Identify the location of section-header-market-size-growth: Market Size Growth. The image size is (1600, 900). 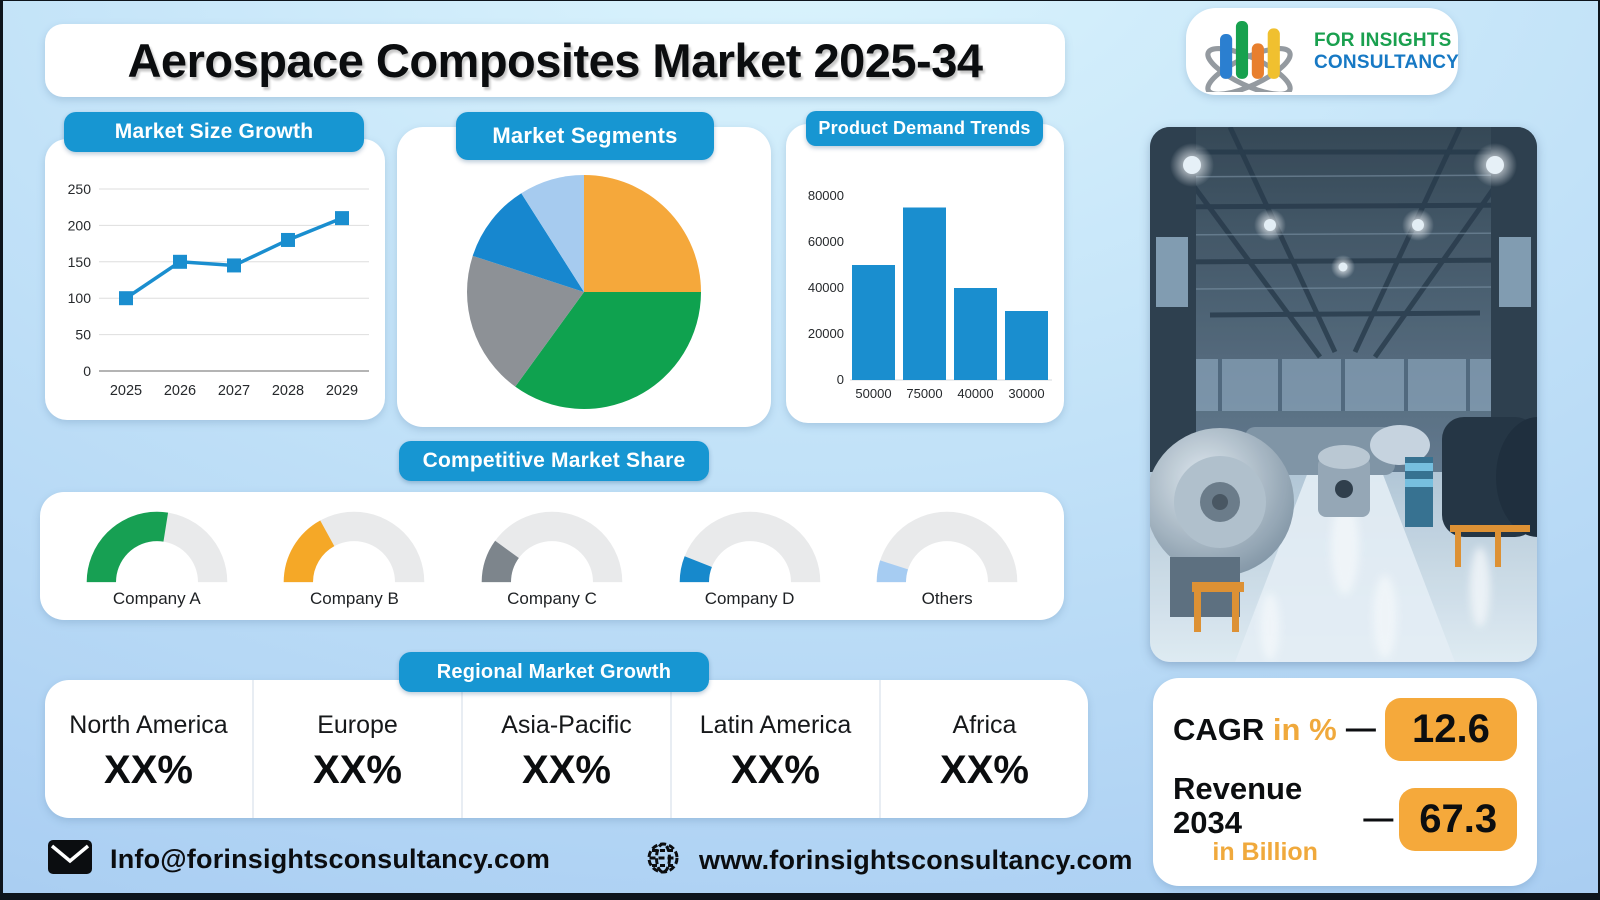
(214, 132).